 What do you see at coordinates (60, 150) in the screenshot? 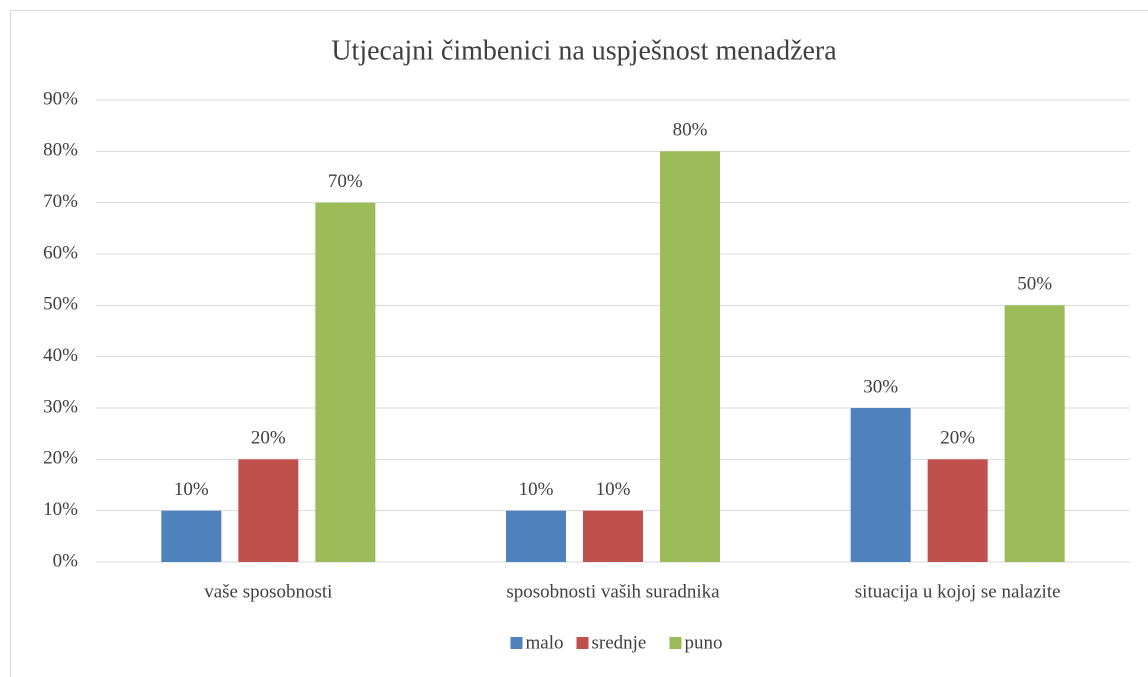
I see `y-tick-label: 80%` at bounding box center [60, 150].